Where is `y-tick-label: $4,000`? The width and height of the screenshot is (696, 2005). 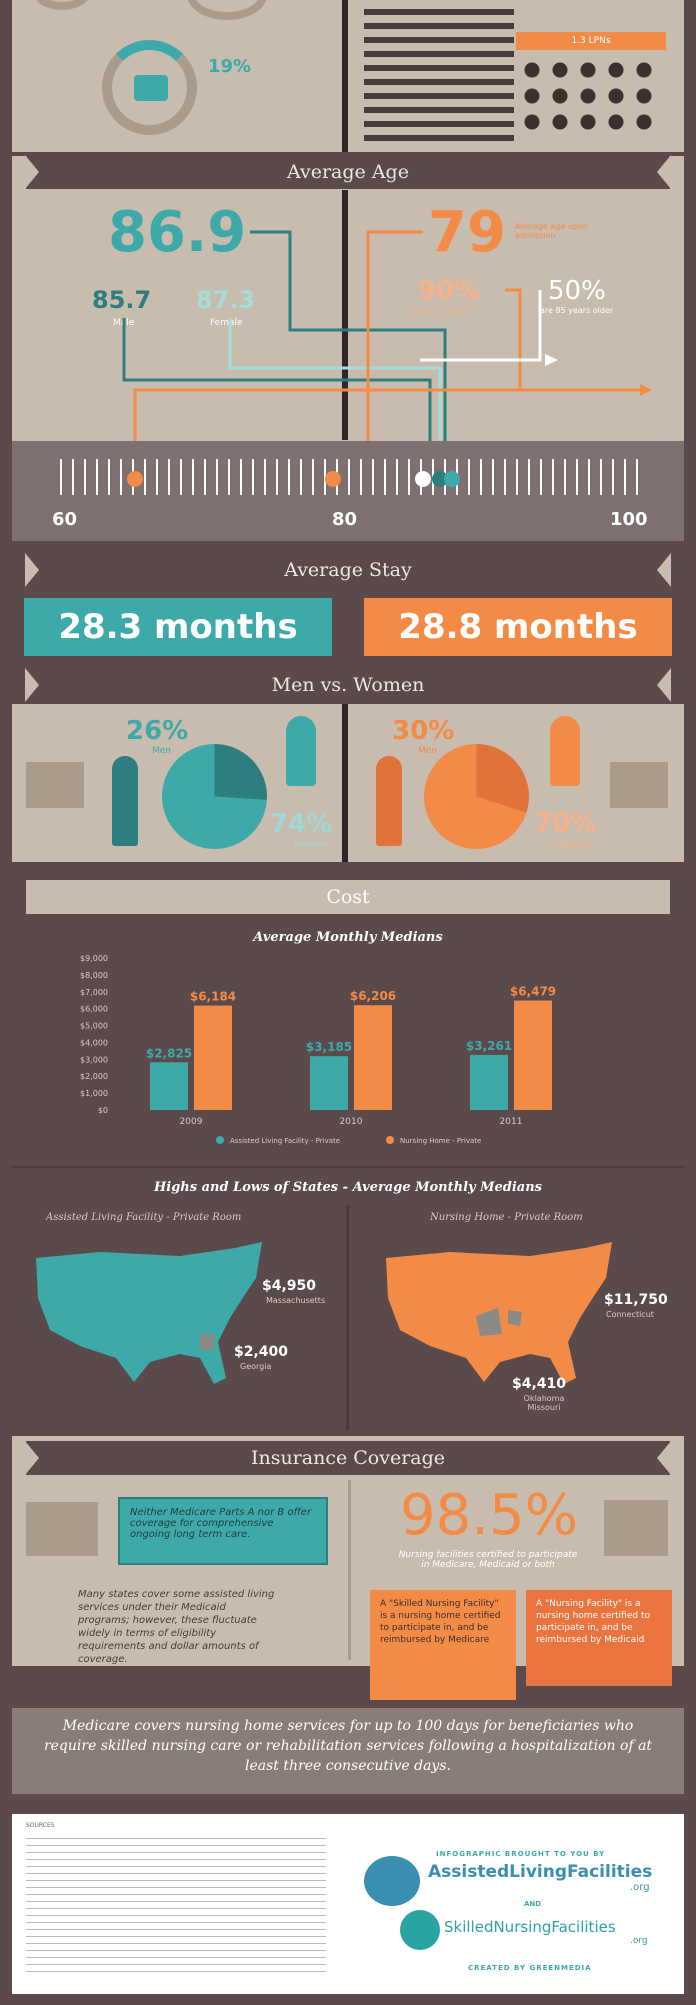
y-tick-label: $4,000 is located at coordinates (94, 1042).